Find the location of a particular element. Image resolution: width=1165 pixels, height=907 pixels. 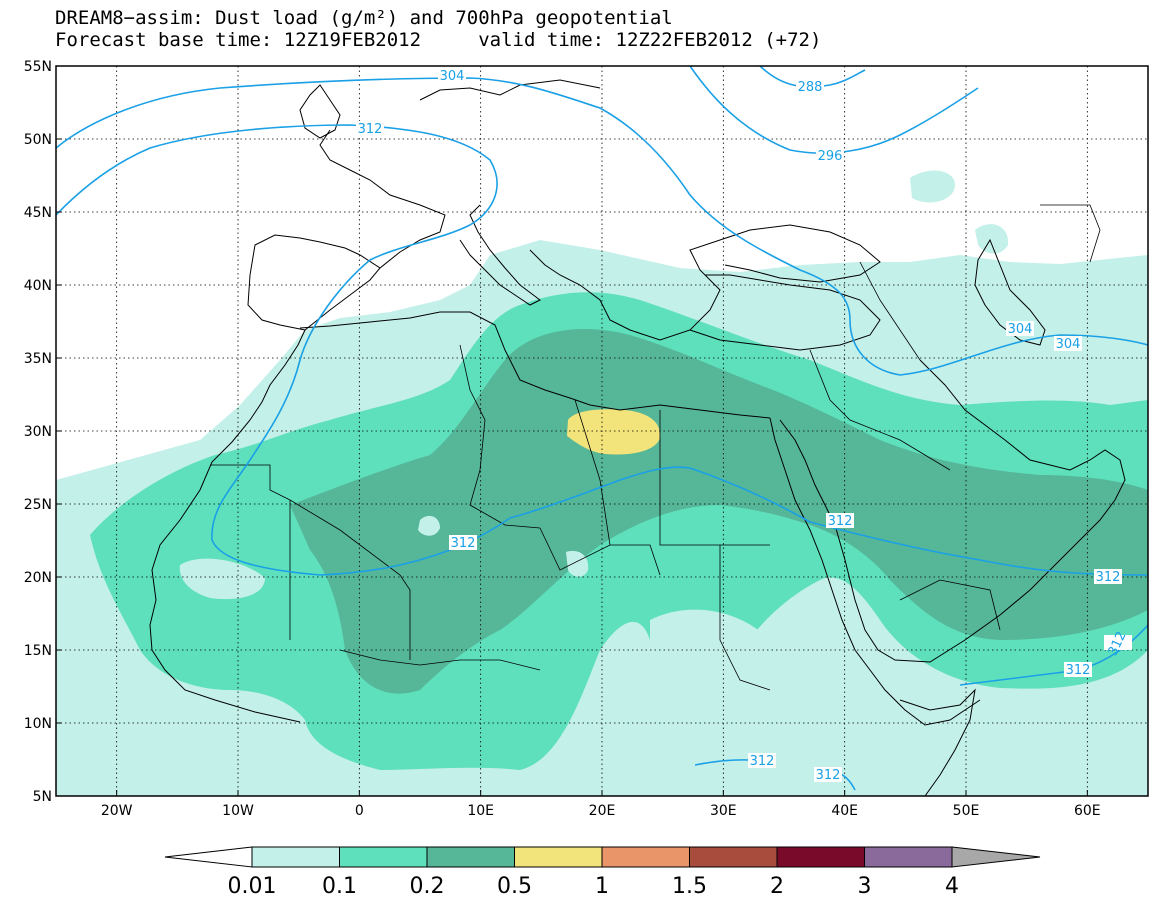

lat-tick-label: 45N is located at coordinates (38, 213).